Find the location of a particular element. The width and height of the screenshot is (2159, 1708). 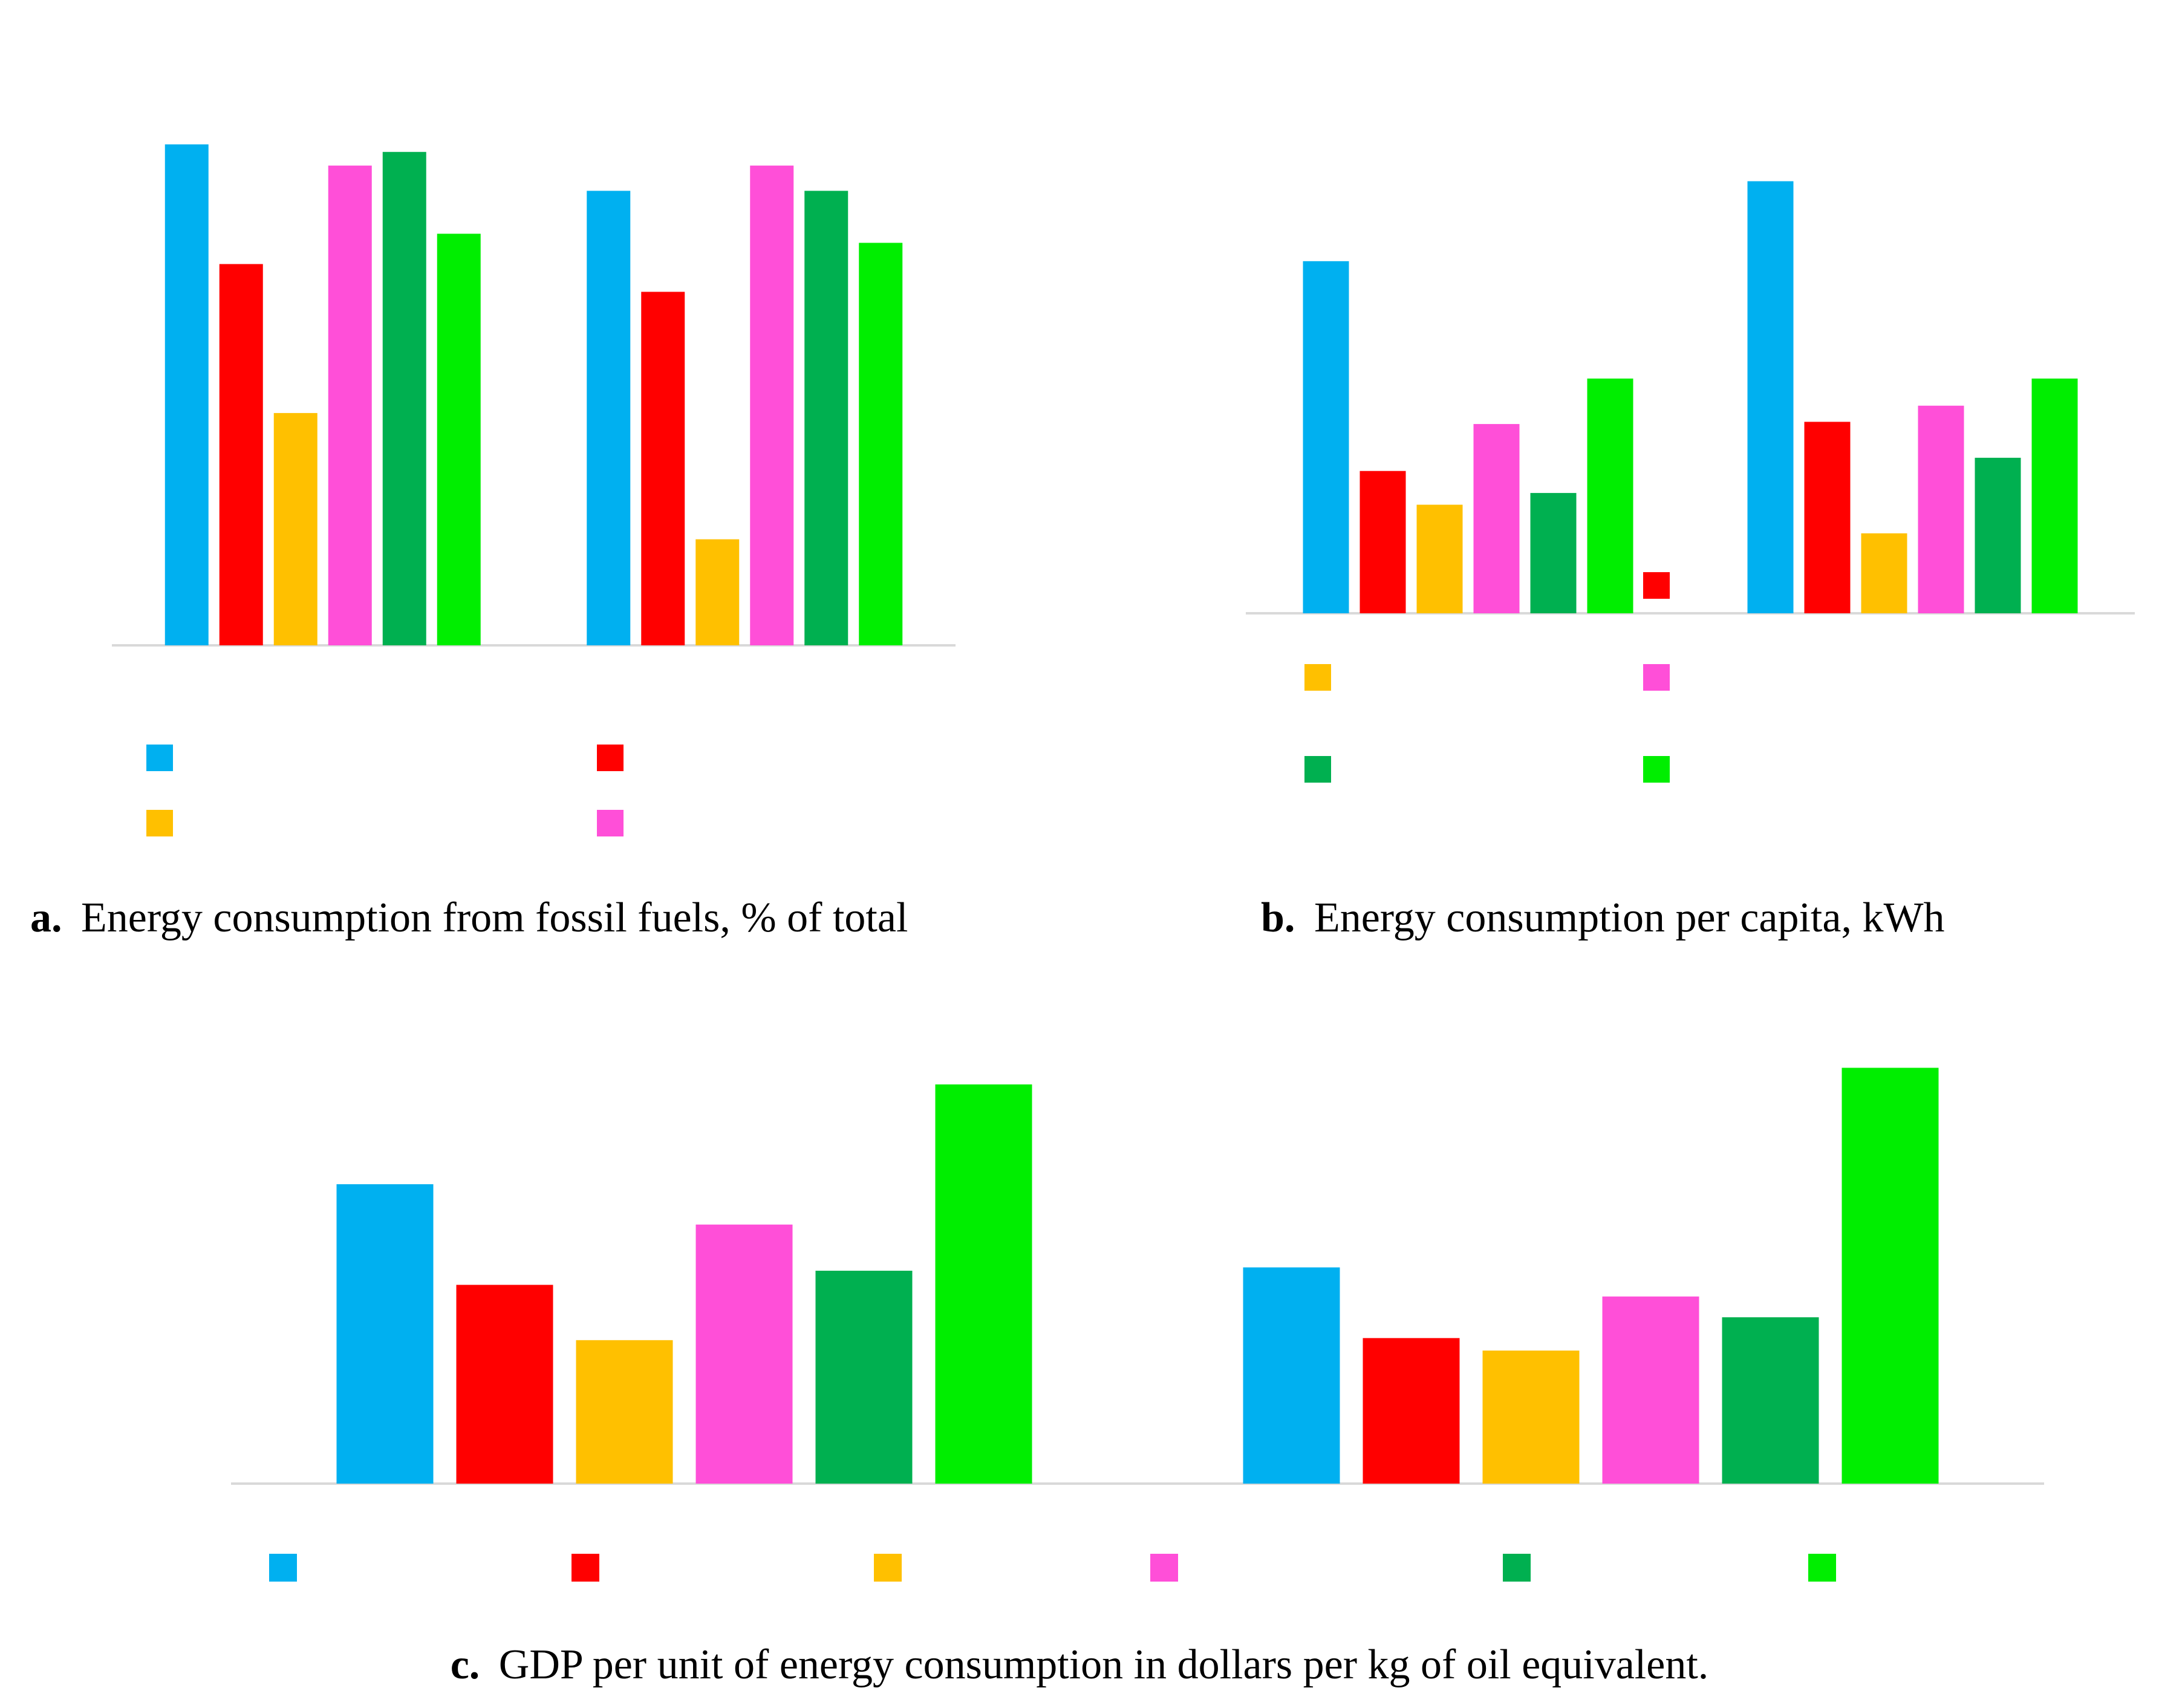

caption-a-prefix: a. is located at coordinates (46, 918).